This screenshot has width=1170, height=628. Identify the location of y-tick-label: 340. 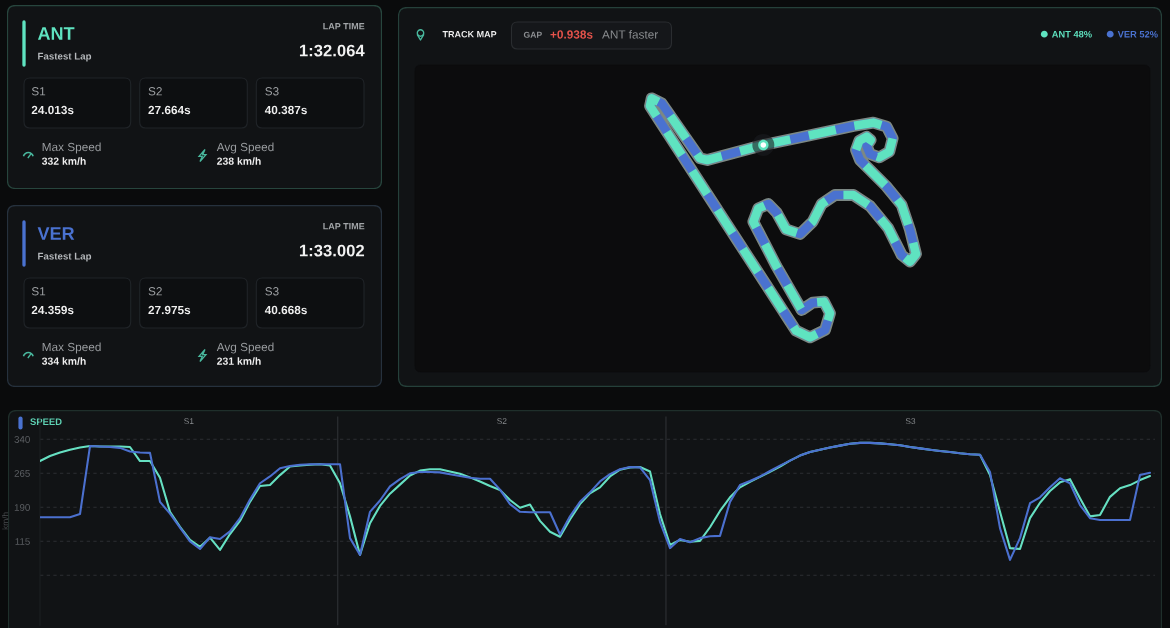
(22, 439).